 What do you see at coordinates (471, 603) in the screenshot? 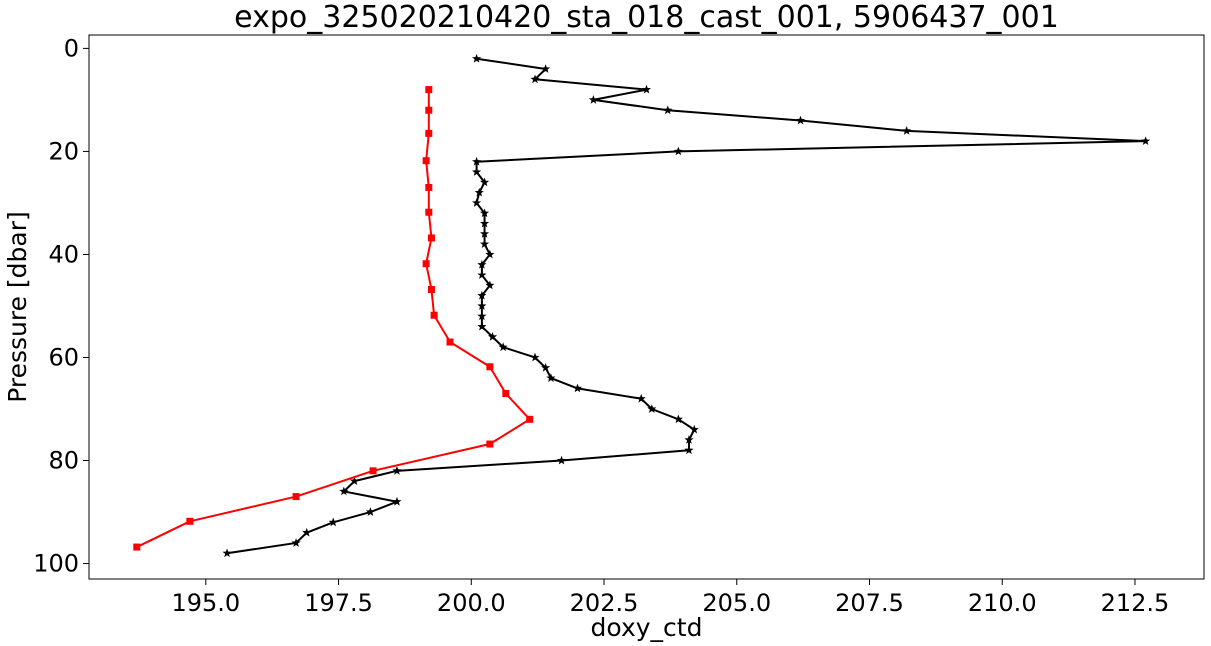
I see `x-tick-label: 200.0` at bounding box center [471, 603].